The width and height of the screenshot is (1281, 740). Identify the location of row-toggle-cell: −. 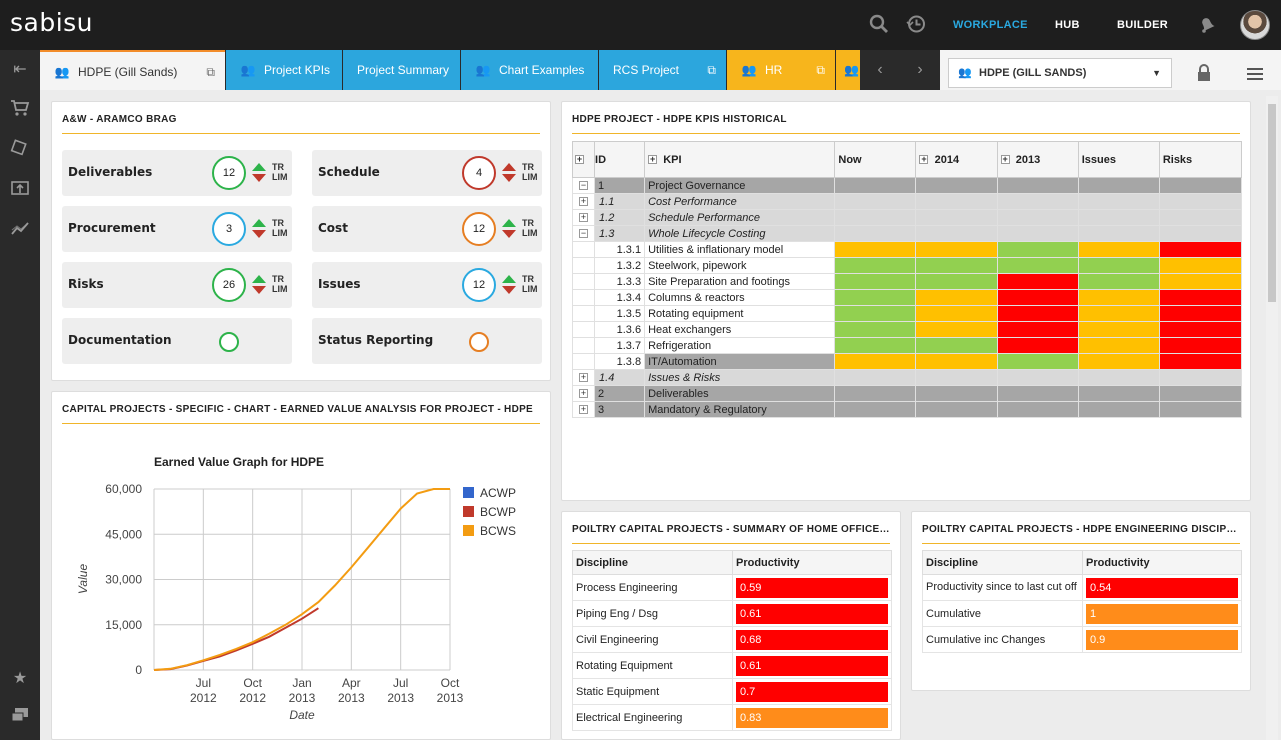
(583, 185).